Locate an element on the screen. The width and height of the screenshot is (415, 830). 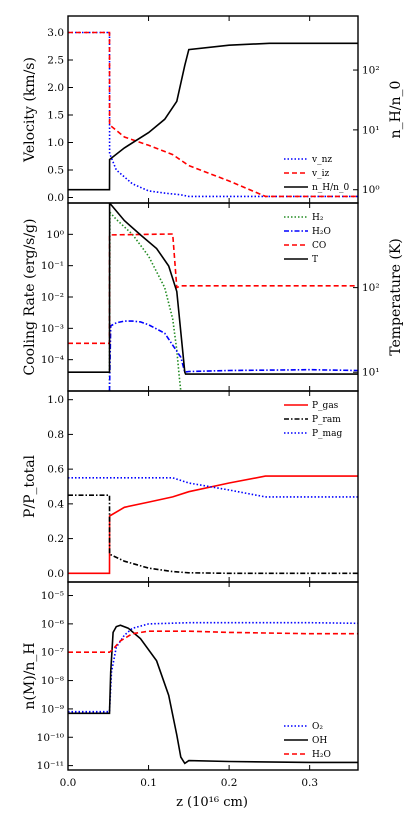
y2-tick-label: 10⁰ is located at coordinates (371, 190).